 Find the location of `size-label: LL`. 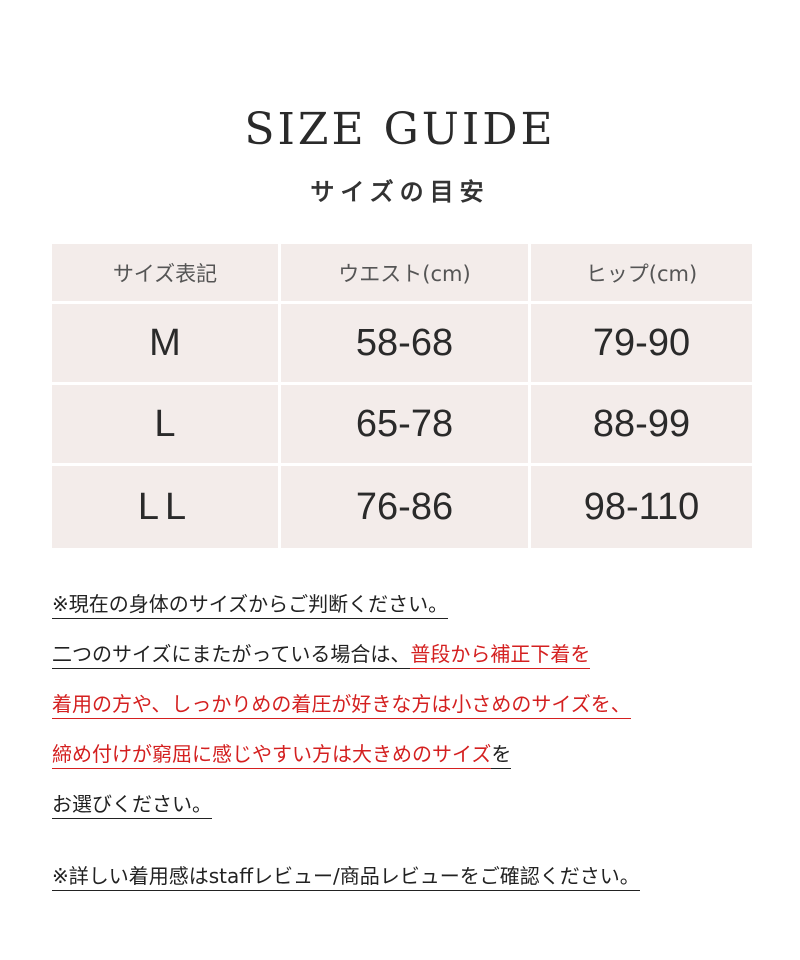

size-label: LL is located at coordinates (165, 506).